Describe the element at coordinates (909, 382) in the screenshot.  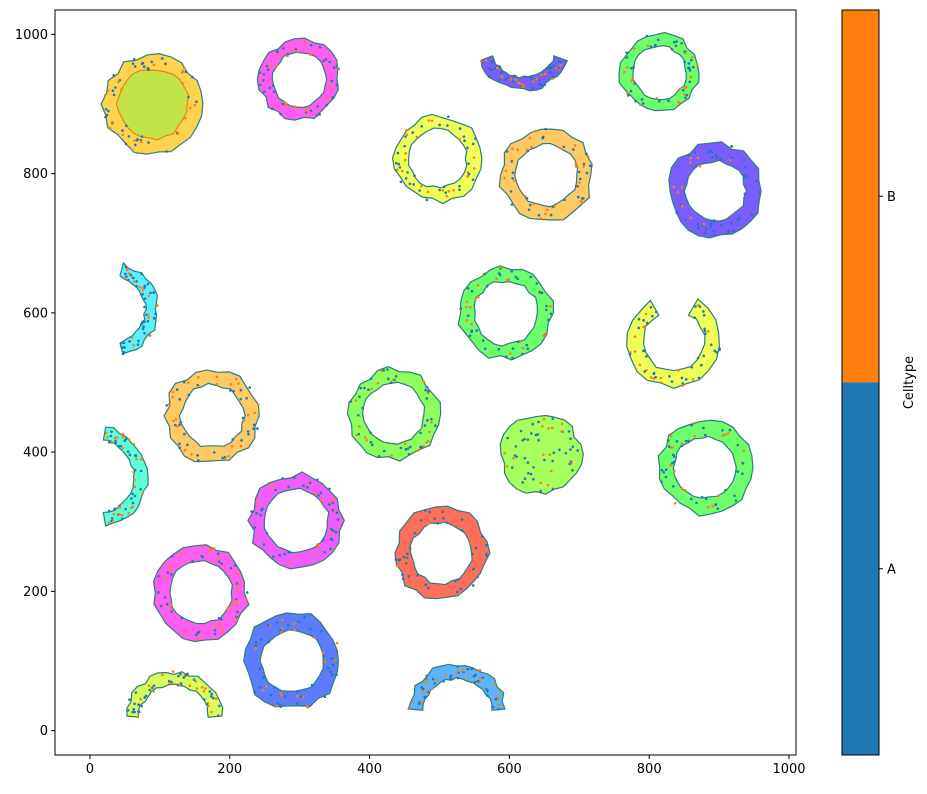
I see `colorbar-label: Celltype` at that location.